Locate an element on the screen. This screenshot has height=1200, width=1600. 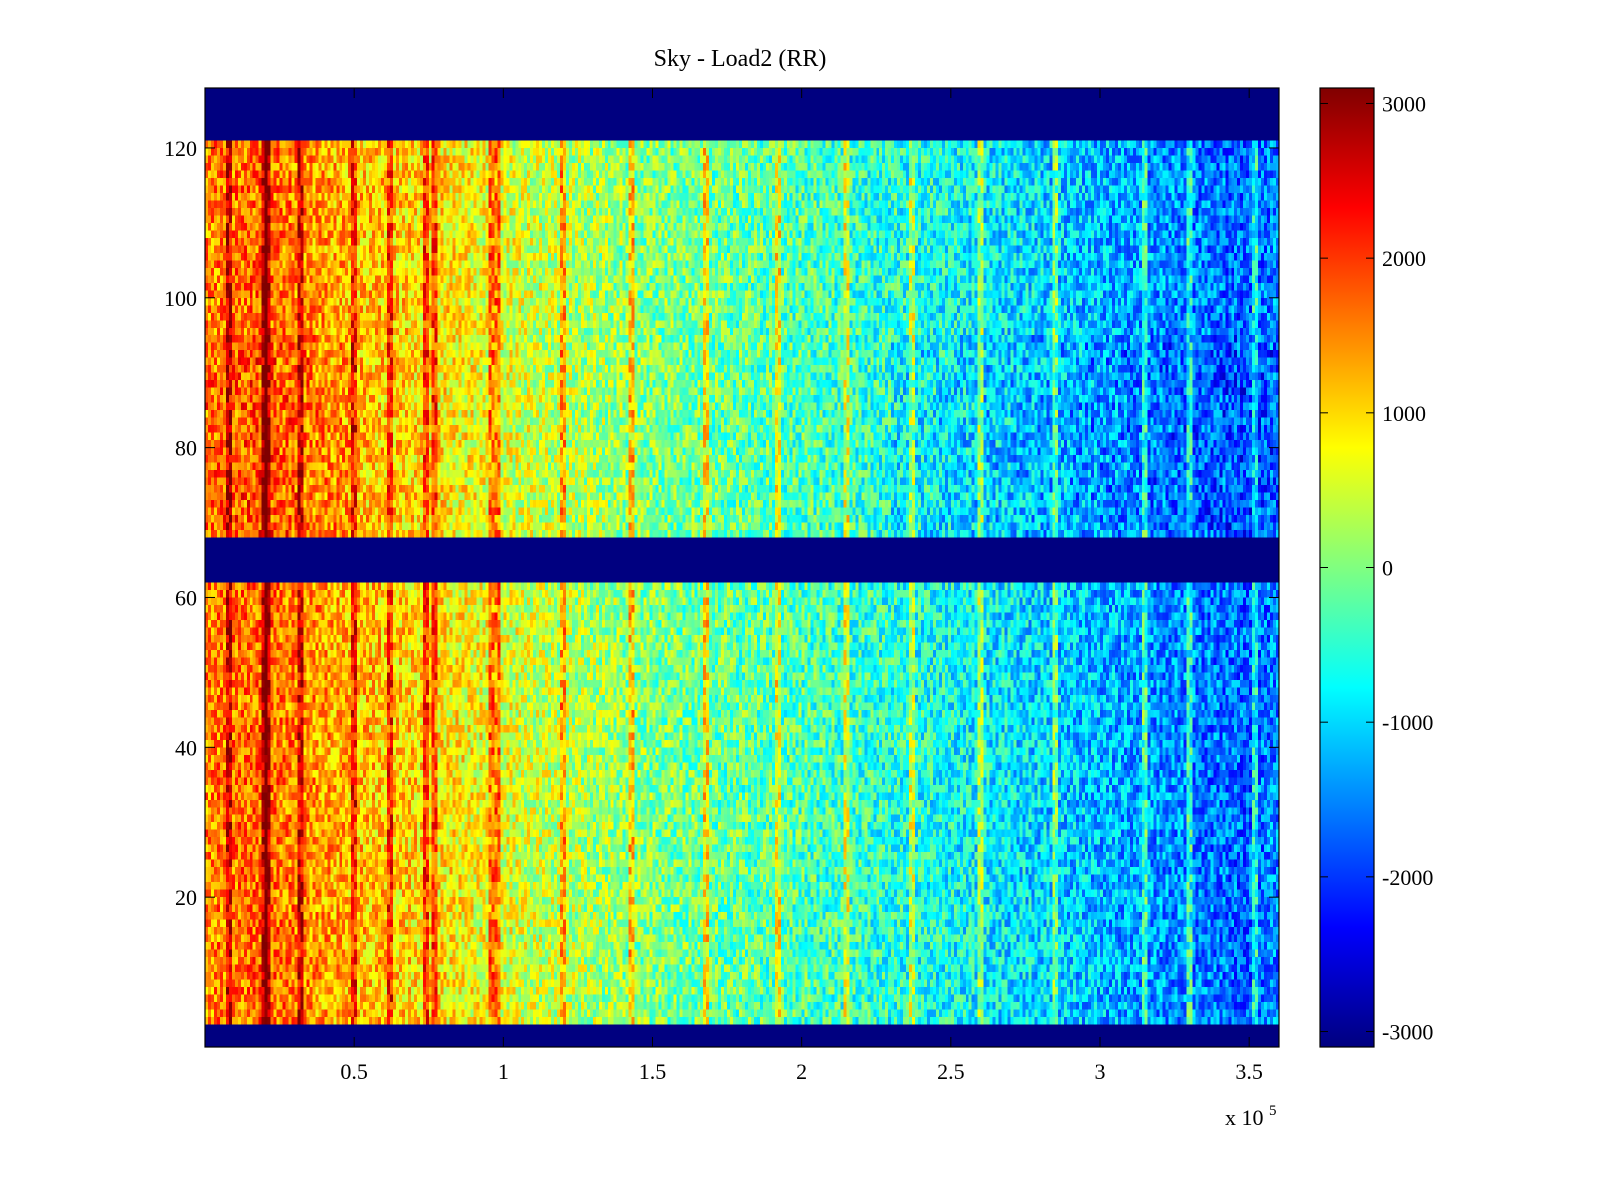
y-tick-label: 40 is located at coordinates (186, 747).